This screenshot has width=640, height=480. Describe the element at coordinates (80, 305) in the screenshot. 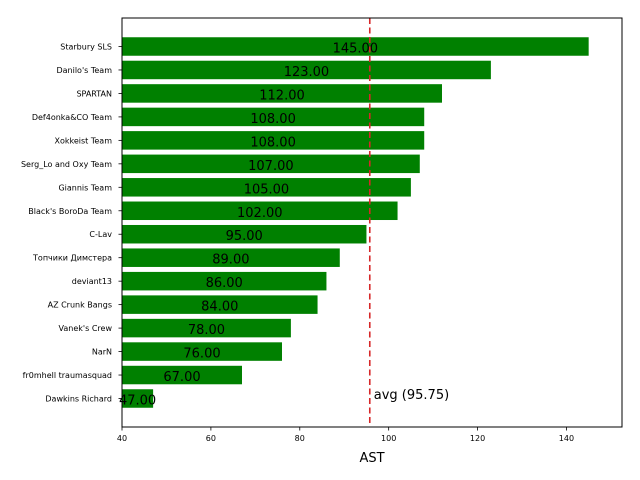

I see `category-tick-label: AZ Crunk Bangs` at that location.